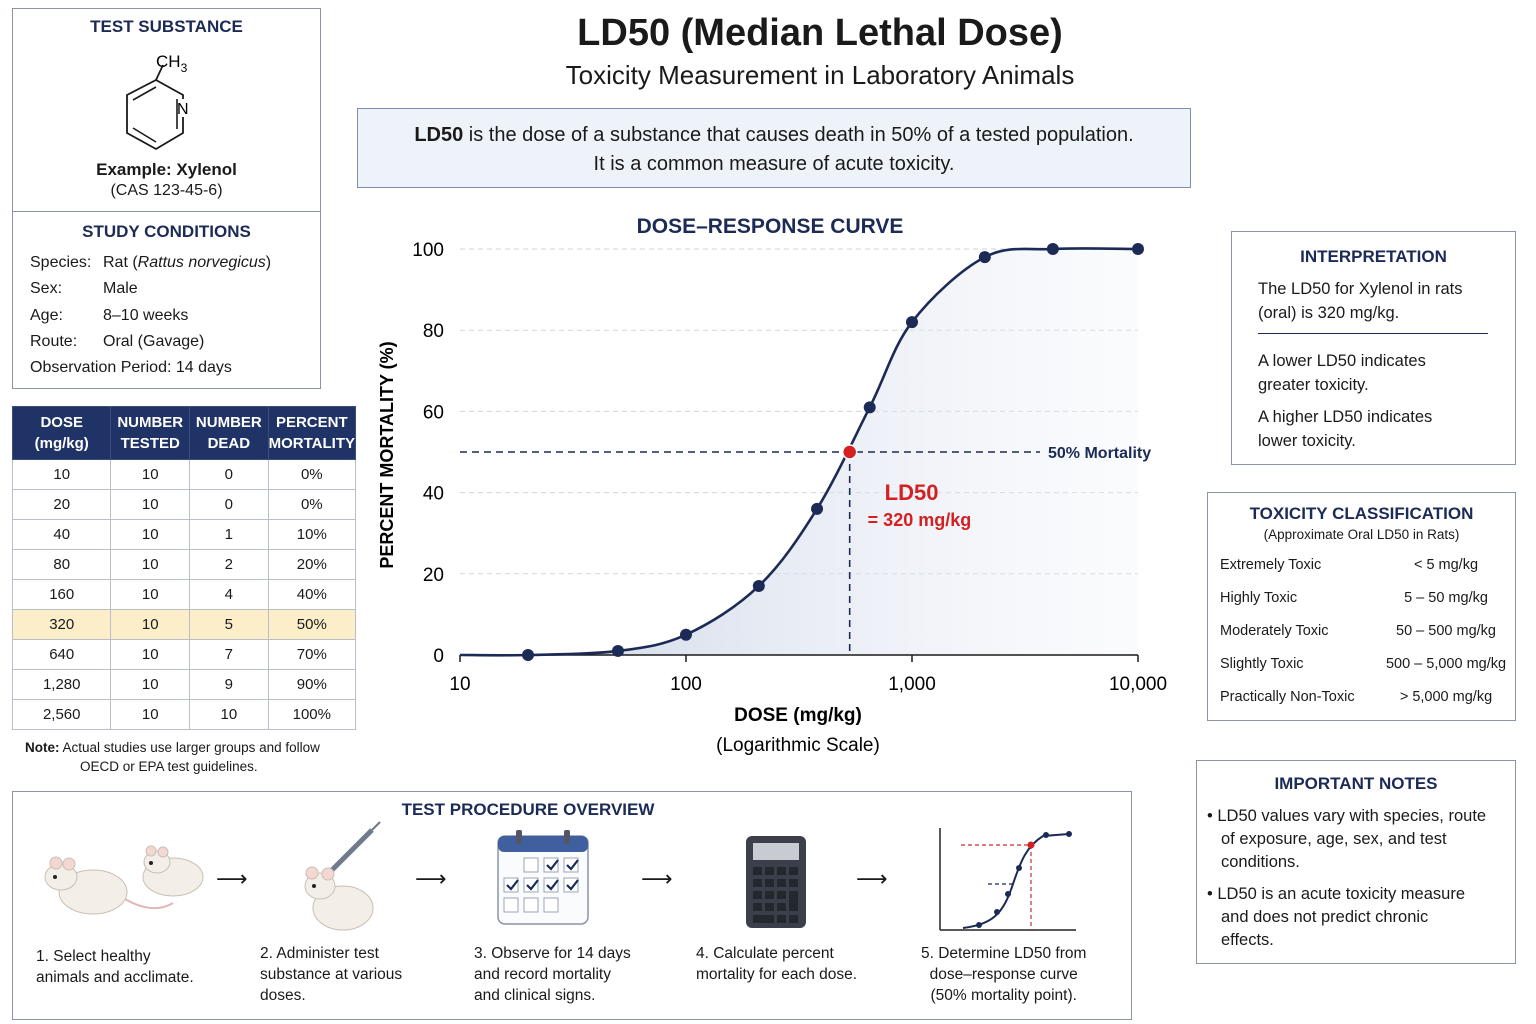 The image size is (1536, 1024). I want to click on study-conditions-heading: STUDY CONDITIONS, so click(166, 231).